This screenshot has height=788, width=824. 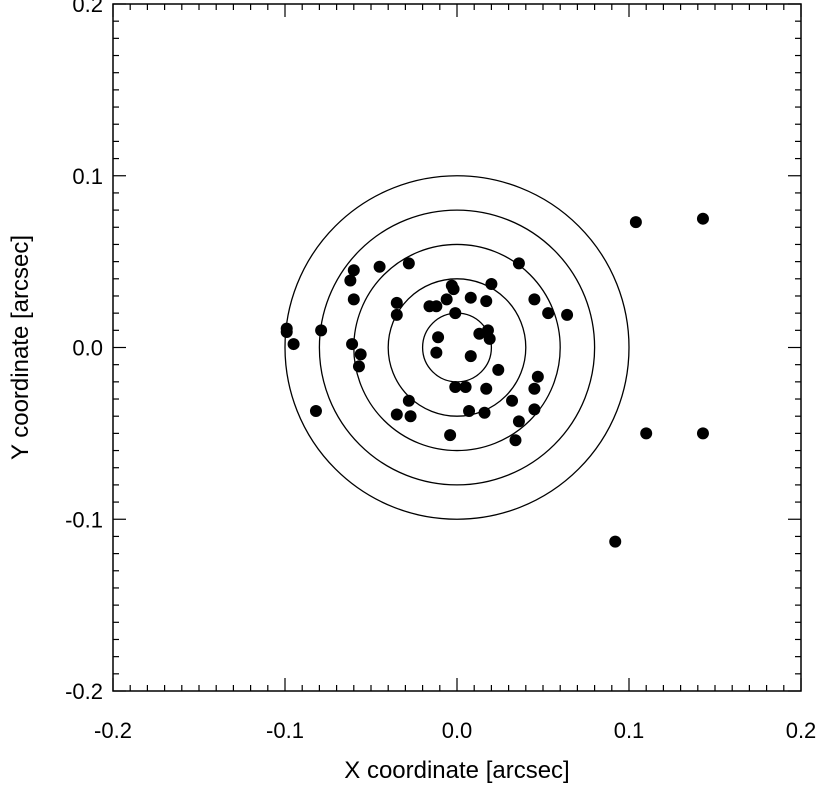 I want to click on y-tick-label: 0.0, so click(x=87, y=348).